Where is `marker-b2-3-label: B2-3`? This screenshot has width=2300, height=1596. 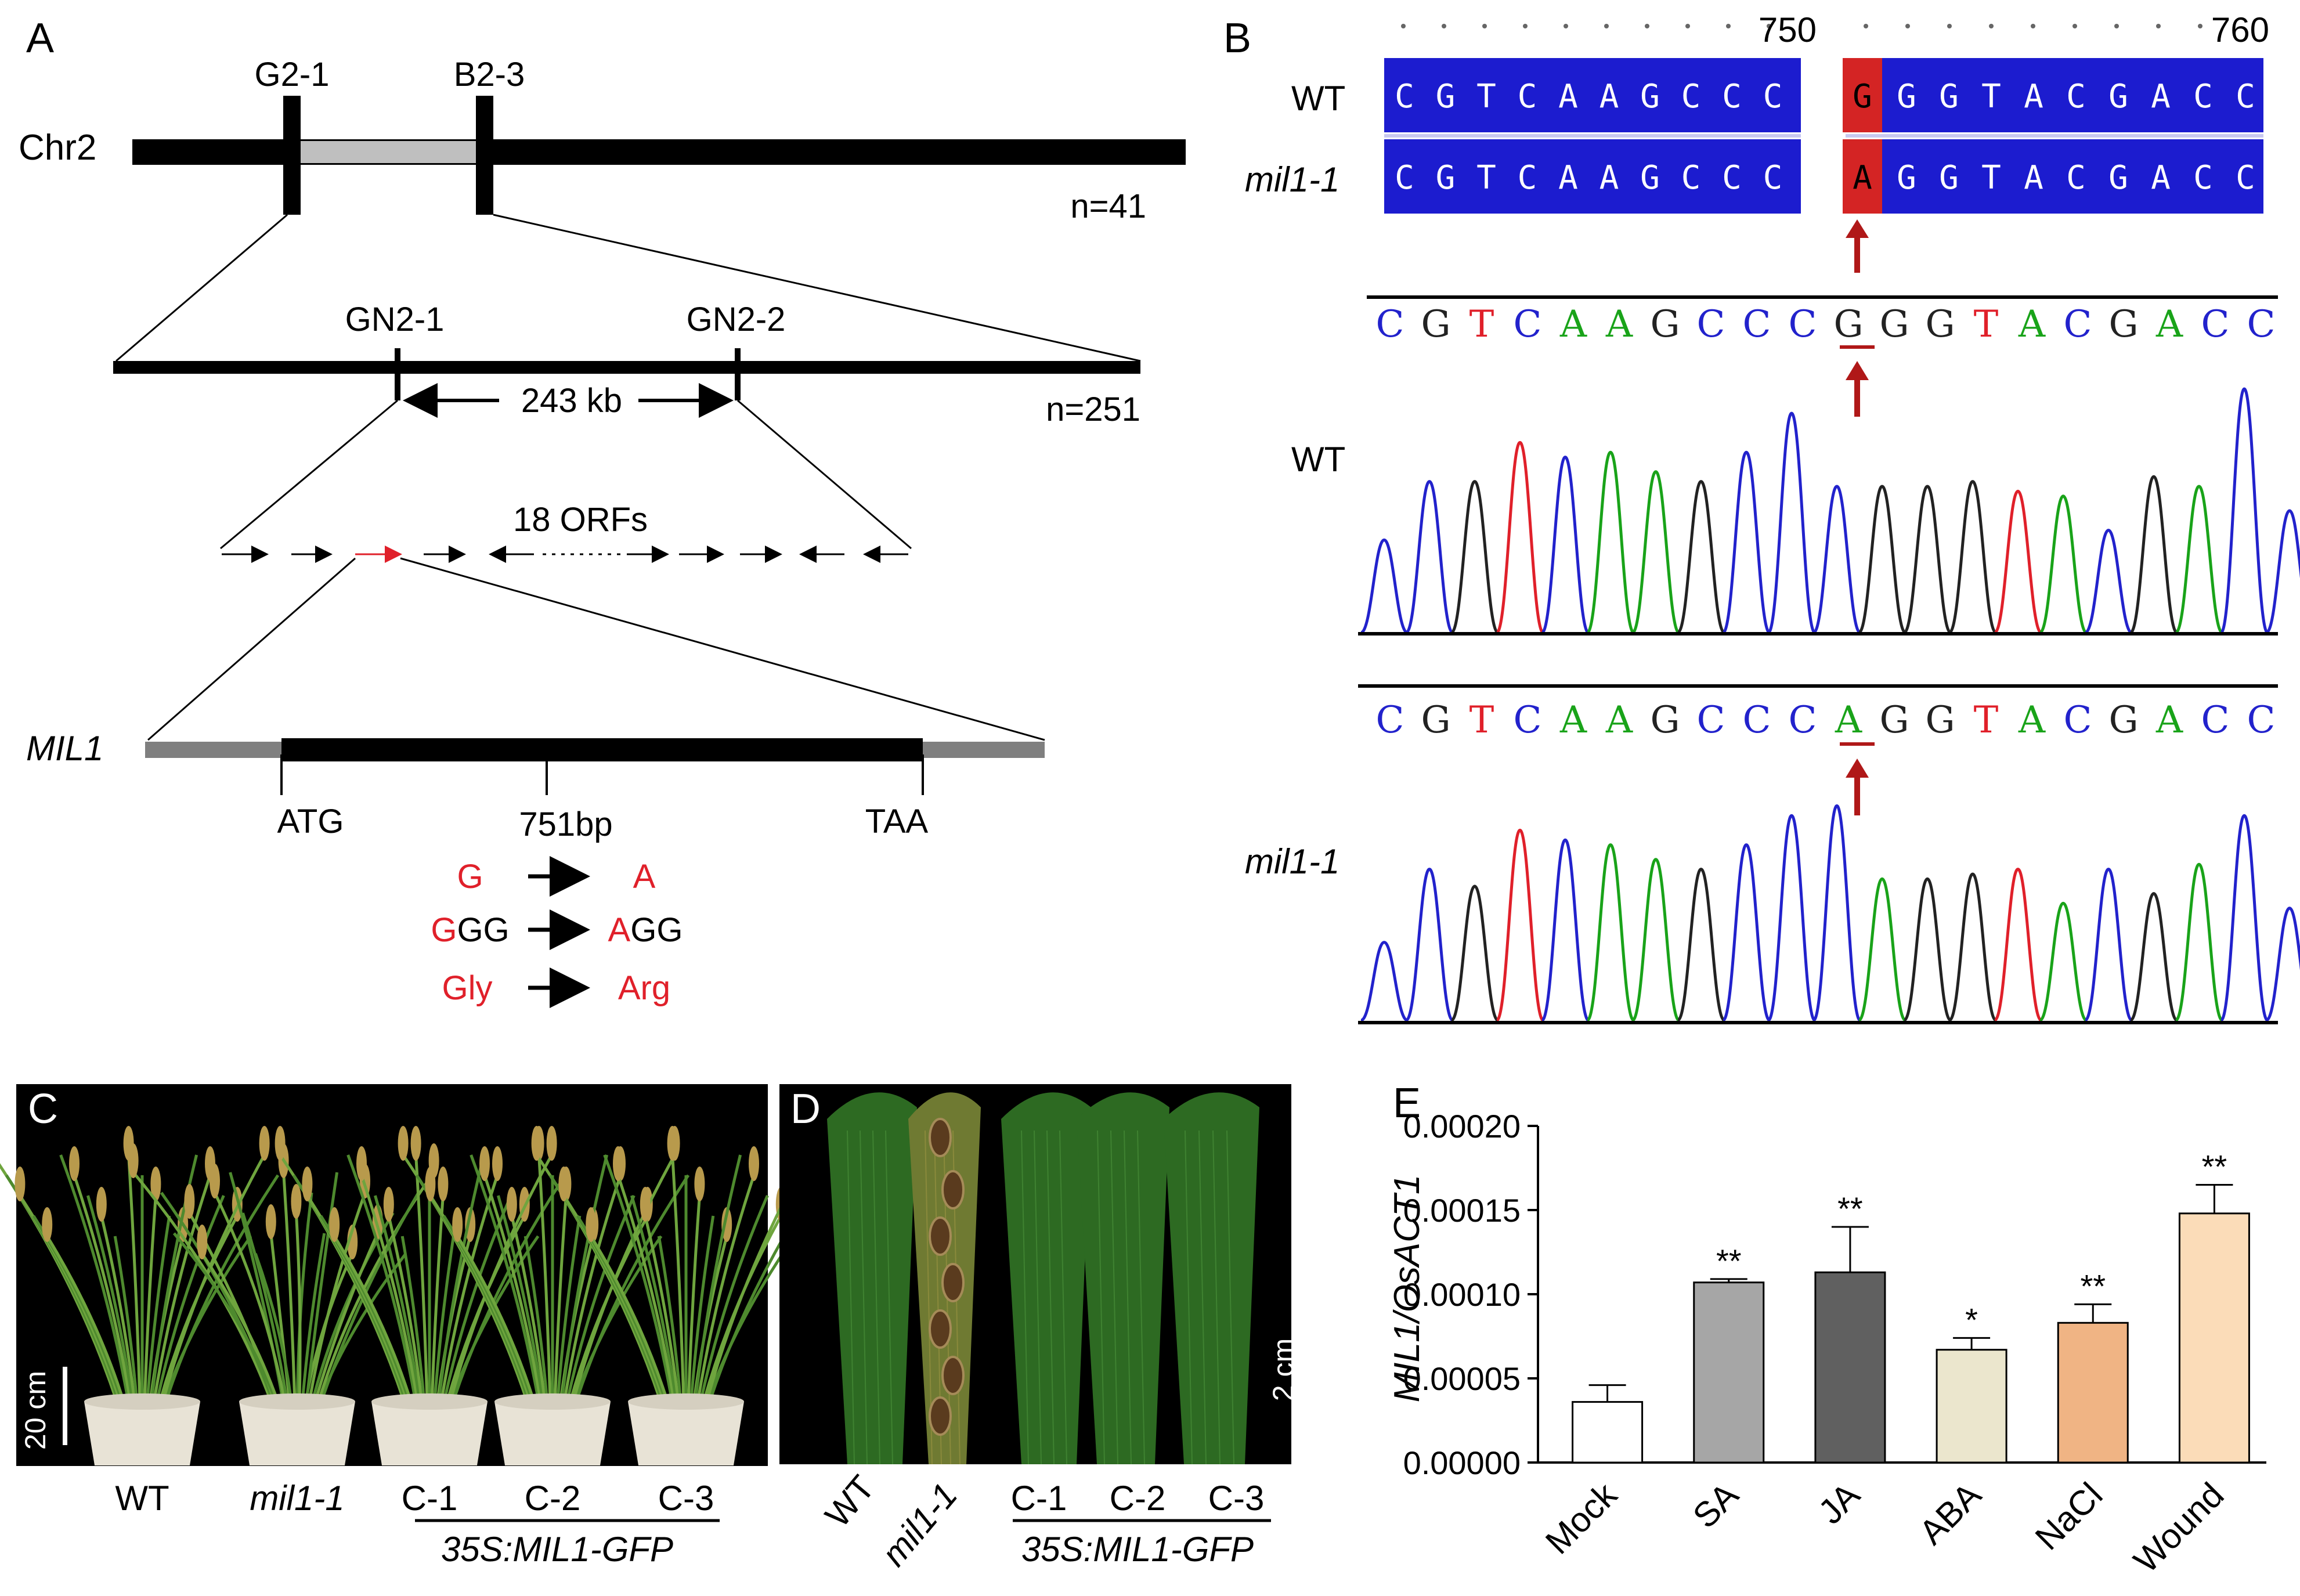
marker-b2-3-label: B2-3 is located at coordinates (489, 74).